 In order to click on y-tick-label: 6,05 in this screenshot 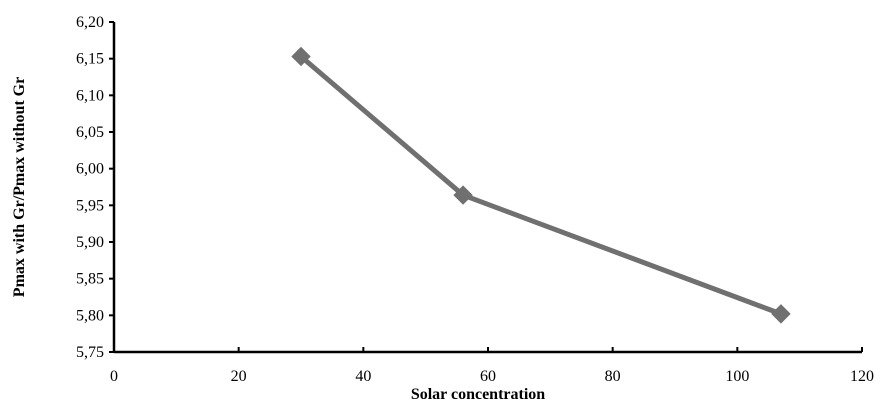, I will do `click(90, 132)`.